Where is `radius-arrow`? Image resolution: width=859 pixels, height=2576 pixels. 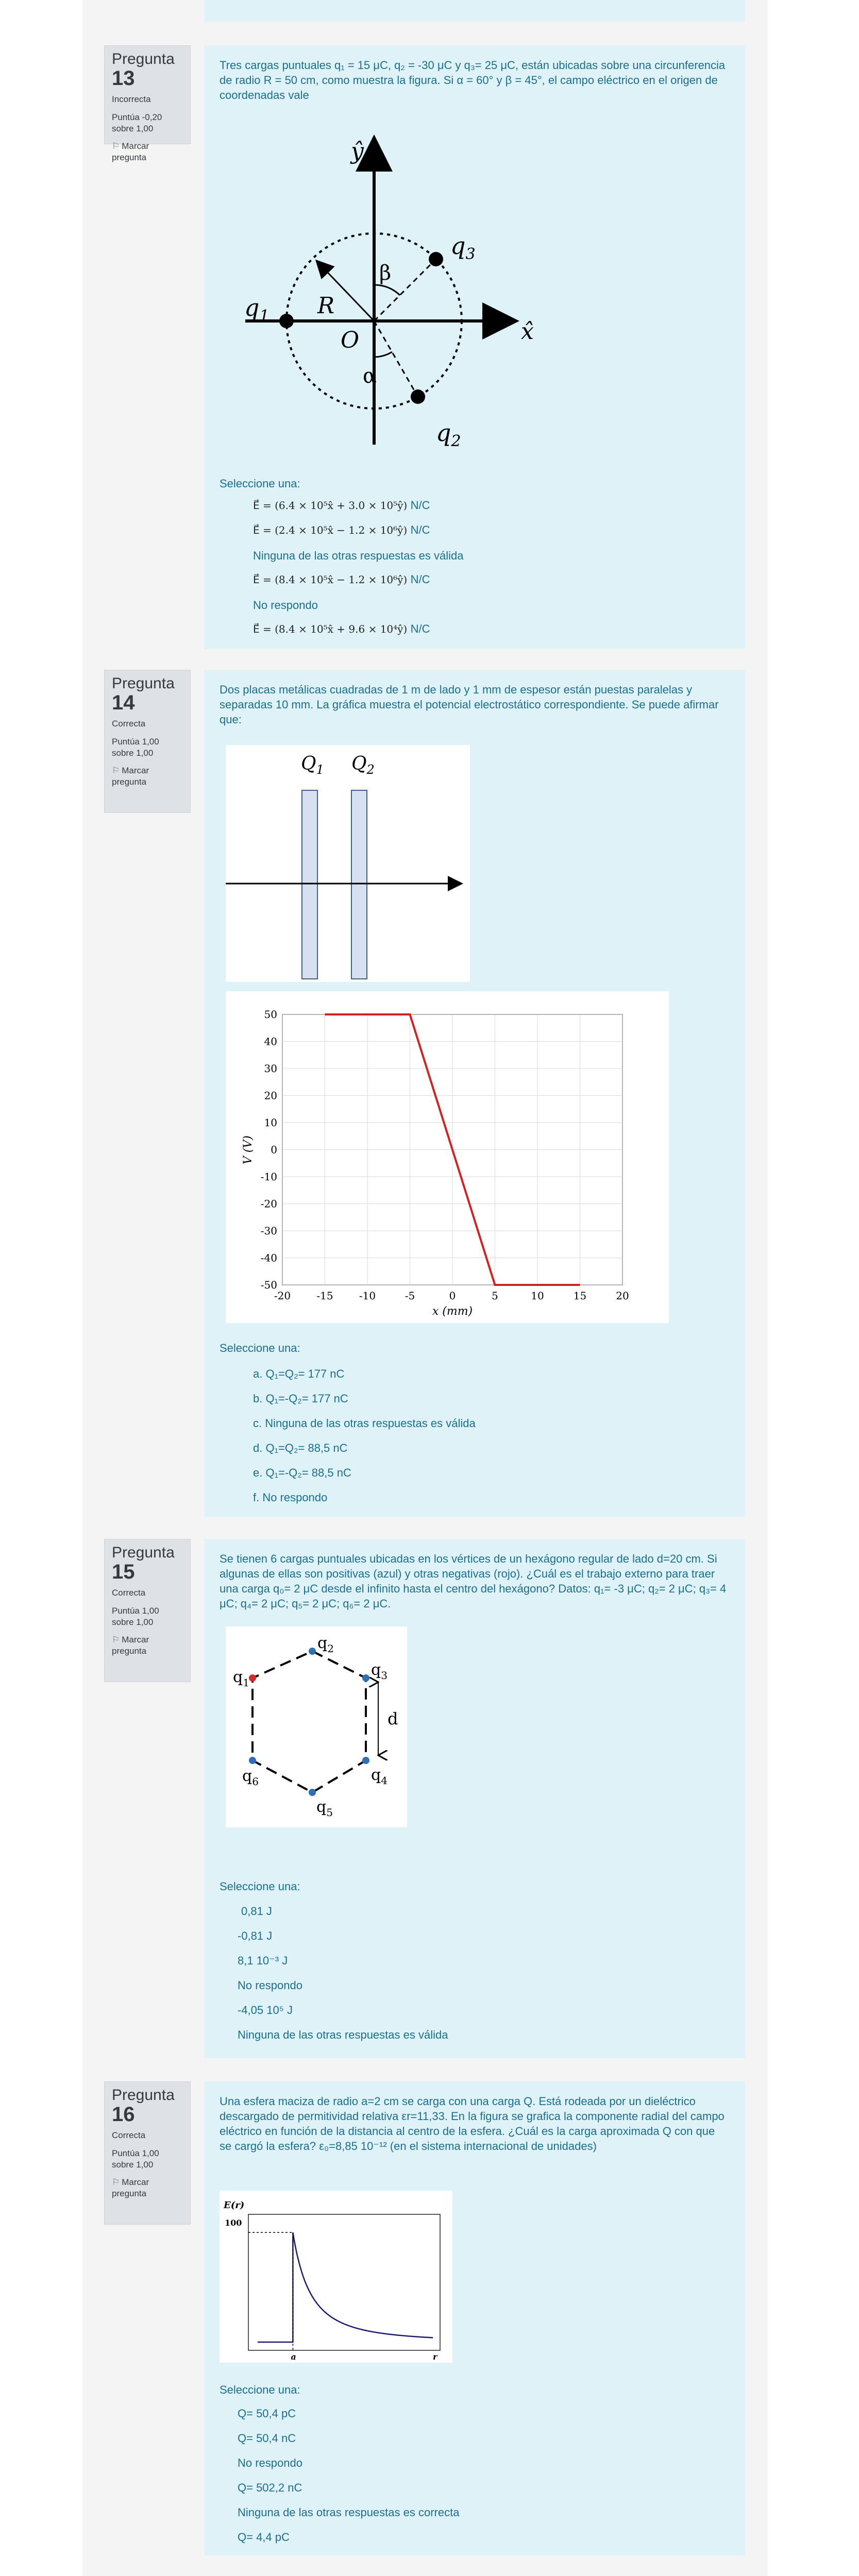
radius-arrow is located at coordinates (345, 290).